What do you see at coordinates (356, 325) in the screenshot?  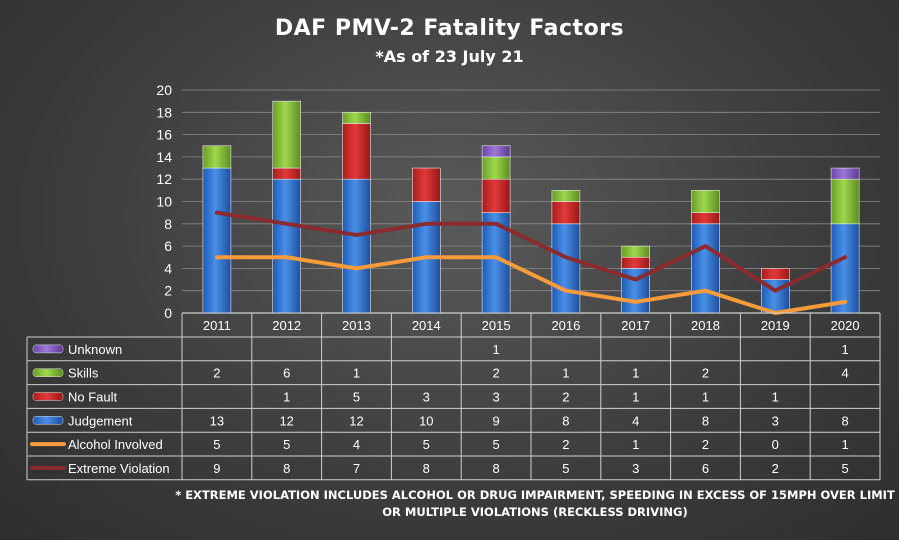 I see `x-tick-label: 2013` at bounding box center [356, 325].